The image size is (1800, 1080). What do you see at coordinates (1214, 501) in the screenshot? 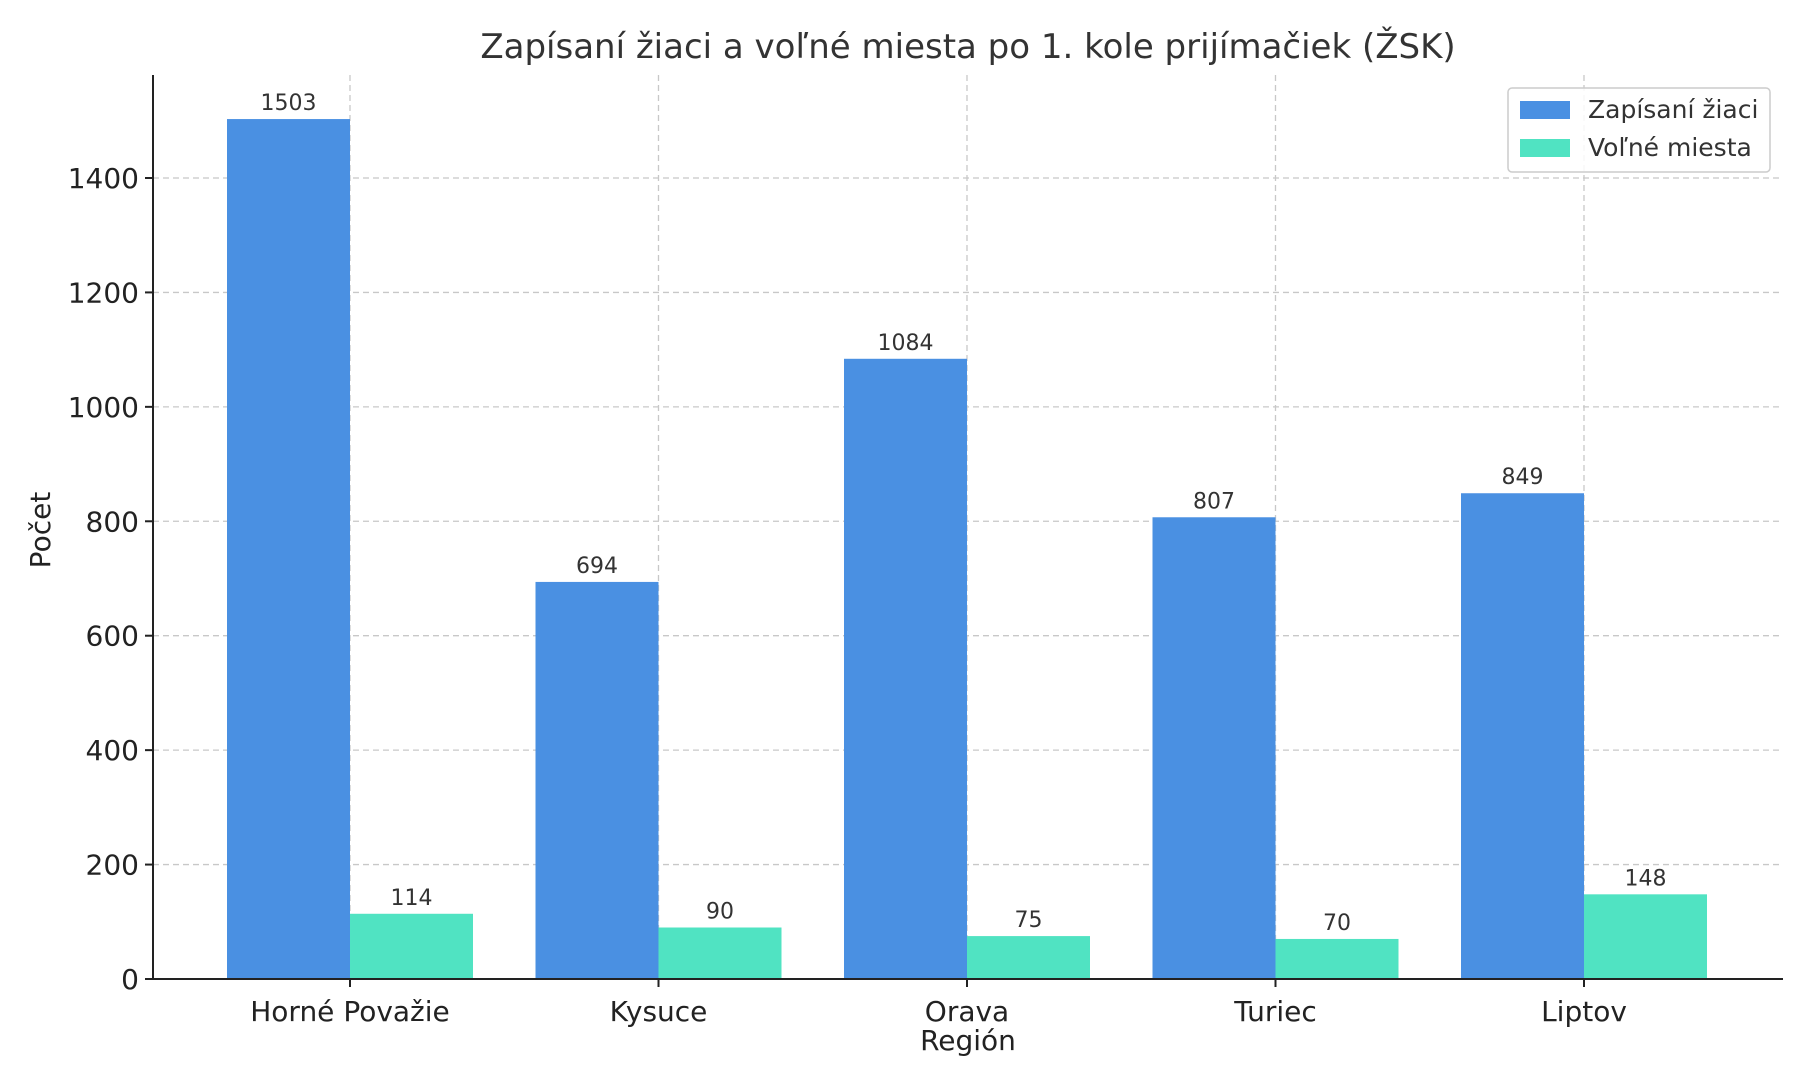
I see `data-label-zapisani-ziaci-turiec: 807` at bounding box center [1214, 501].